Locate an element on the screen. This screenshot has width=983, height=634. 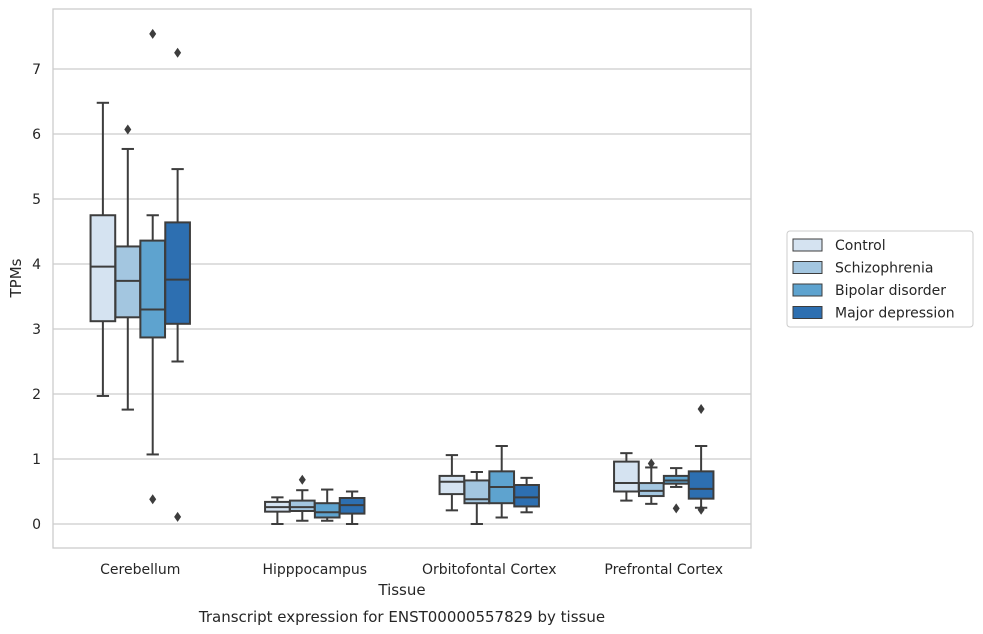
y-tick-label-7: 7 is located at coordinates (36, 70).